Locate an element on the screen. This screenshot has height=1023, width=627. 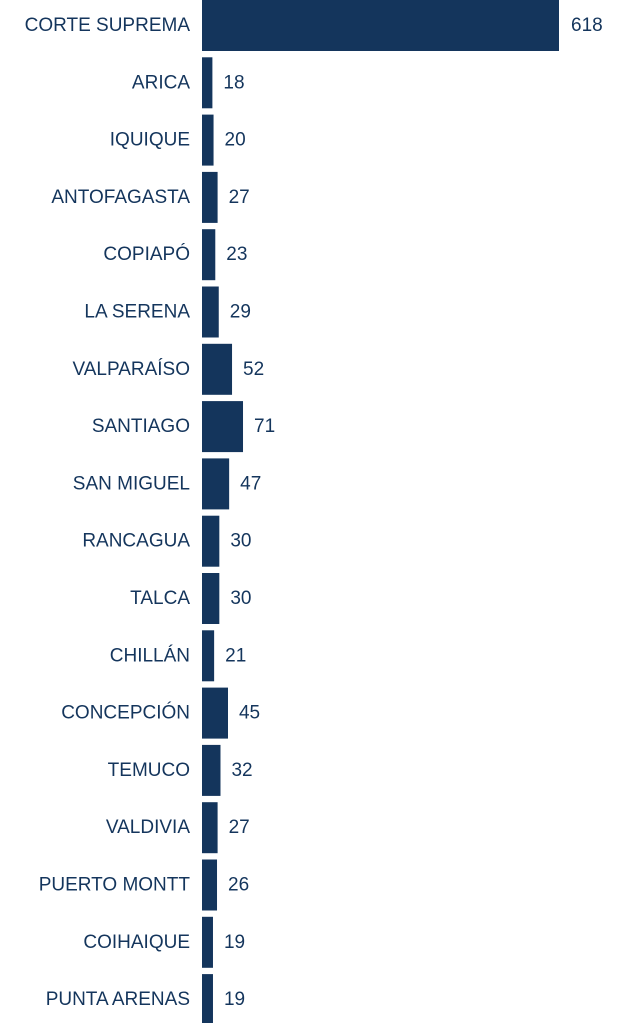
category-label-2: IQUIQUE is located at coordinates (150, 140).